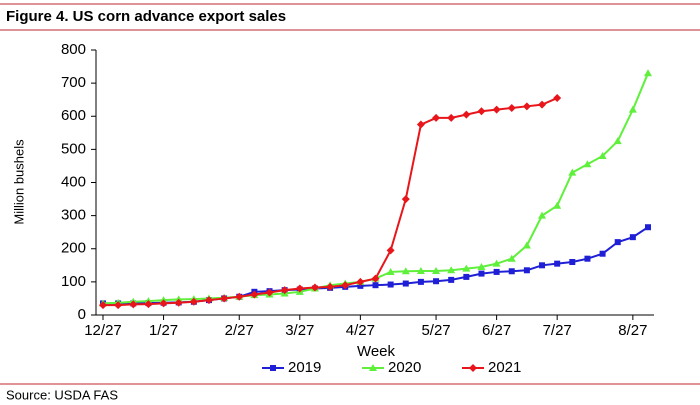 The image size is (700, 405). Describe the element at coordinates (163, 330) in the screenshot. I see `x-tick-label: 1/27` at that location.